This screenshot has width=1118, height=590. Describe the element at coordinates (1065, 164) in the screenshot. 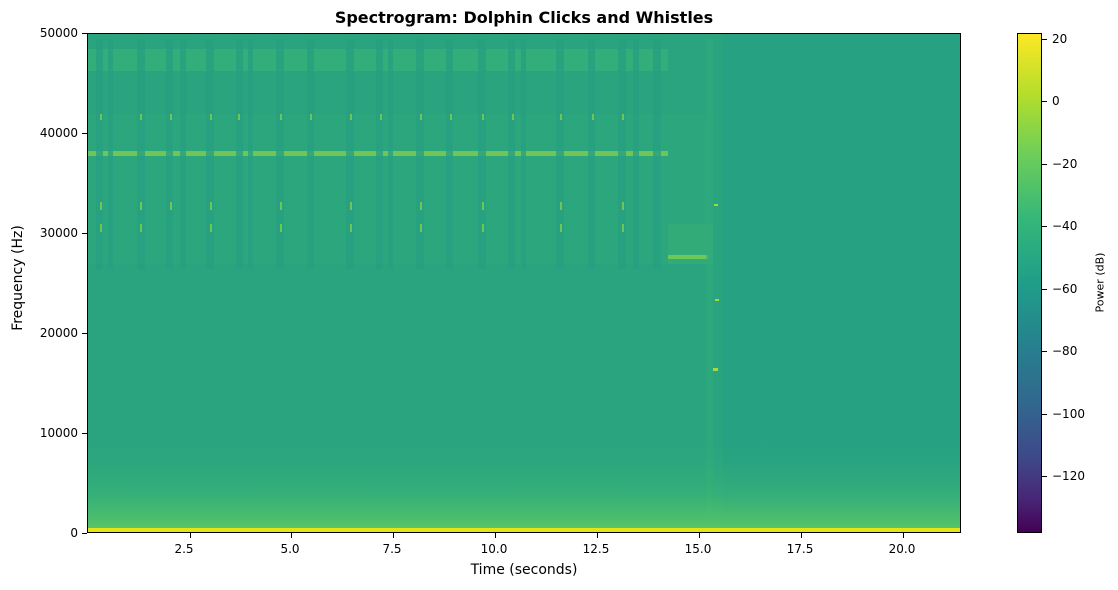

I see `colorbar-tick-label: −20` at that location.